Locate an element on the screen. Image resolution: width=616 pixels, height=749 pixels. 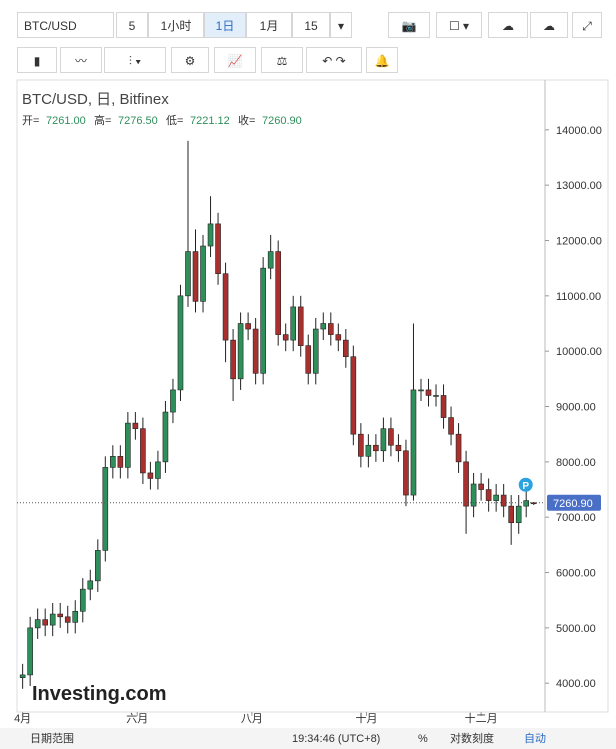
undo-redo-button: ↶ ↷ is located at coordinates (334, 60).